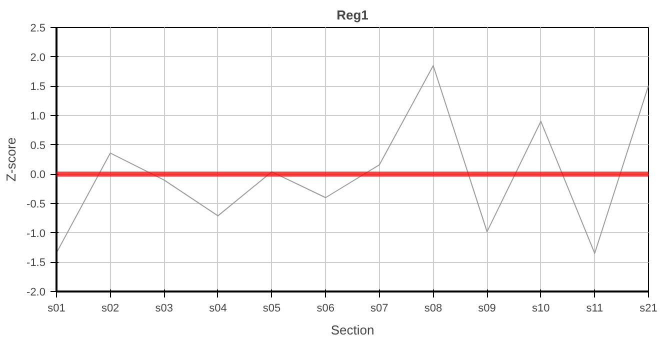  I want to click on x-tick-label: s02, so click(110, 308).